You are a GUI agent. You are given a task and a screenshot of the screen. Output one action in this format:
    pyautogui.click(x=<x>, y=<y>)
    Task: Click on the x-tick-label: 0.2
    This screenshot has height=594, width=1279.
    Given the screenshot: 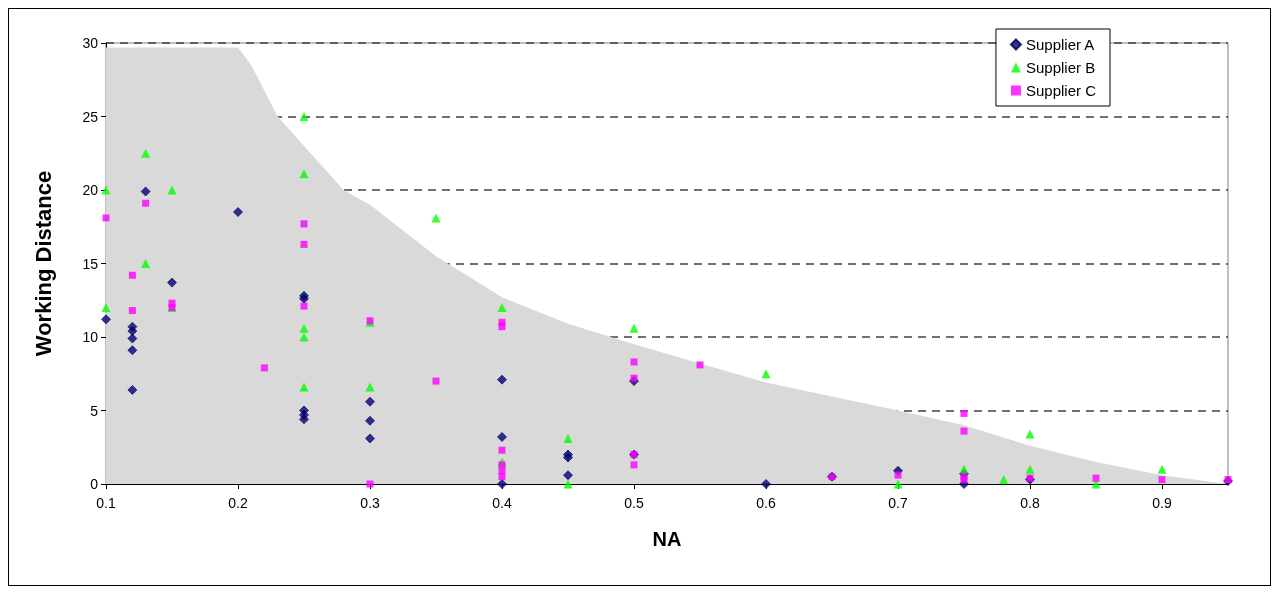 What is the action you would take?
    pyautogui.click(x=238, y=503)
    